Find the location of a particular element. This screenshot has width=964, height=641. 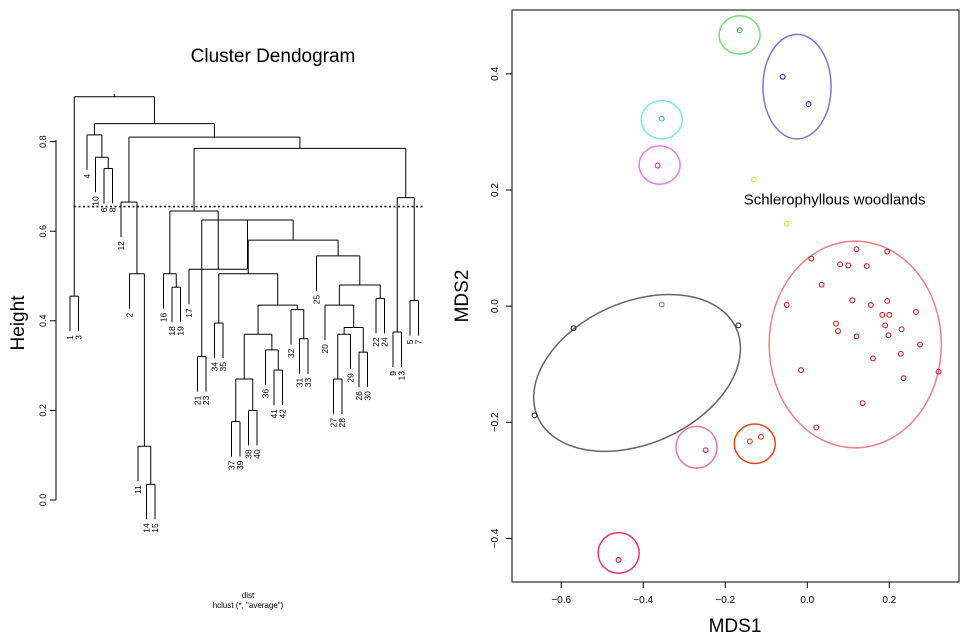

mds-y-tick-label: −0.4 is located at coordinates (495, 538).